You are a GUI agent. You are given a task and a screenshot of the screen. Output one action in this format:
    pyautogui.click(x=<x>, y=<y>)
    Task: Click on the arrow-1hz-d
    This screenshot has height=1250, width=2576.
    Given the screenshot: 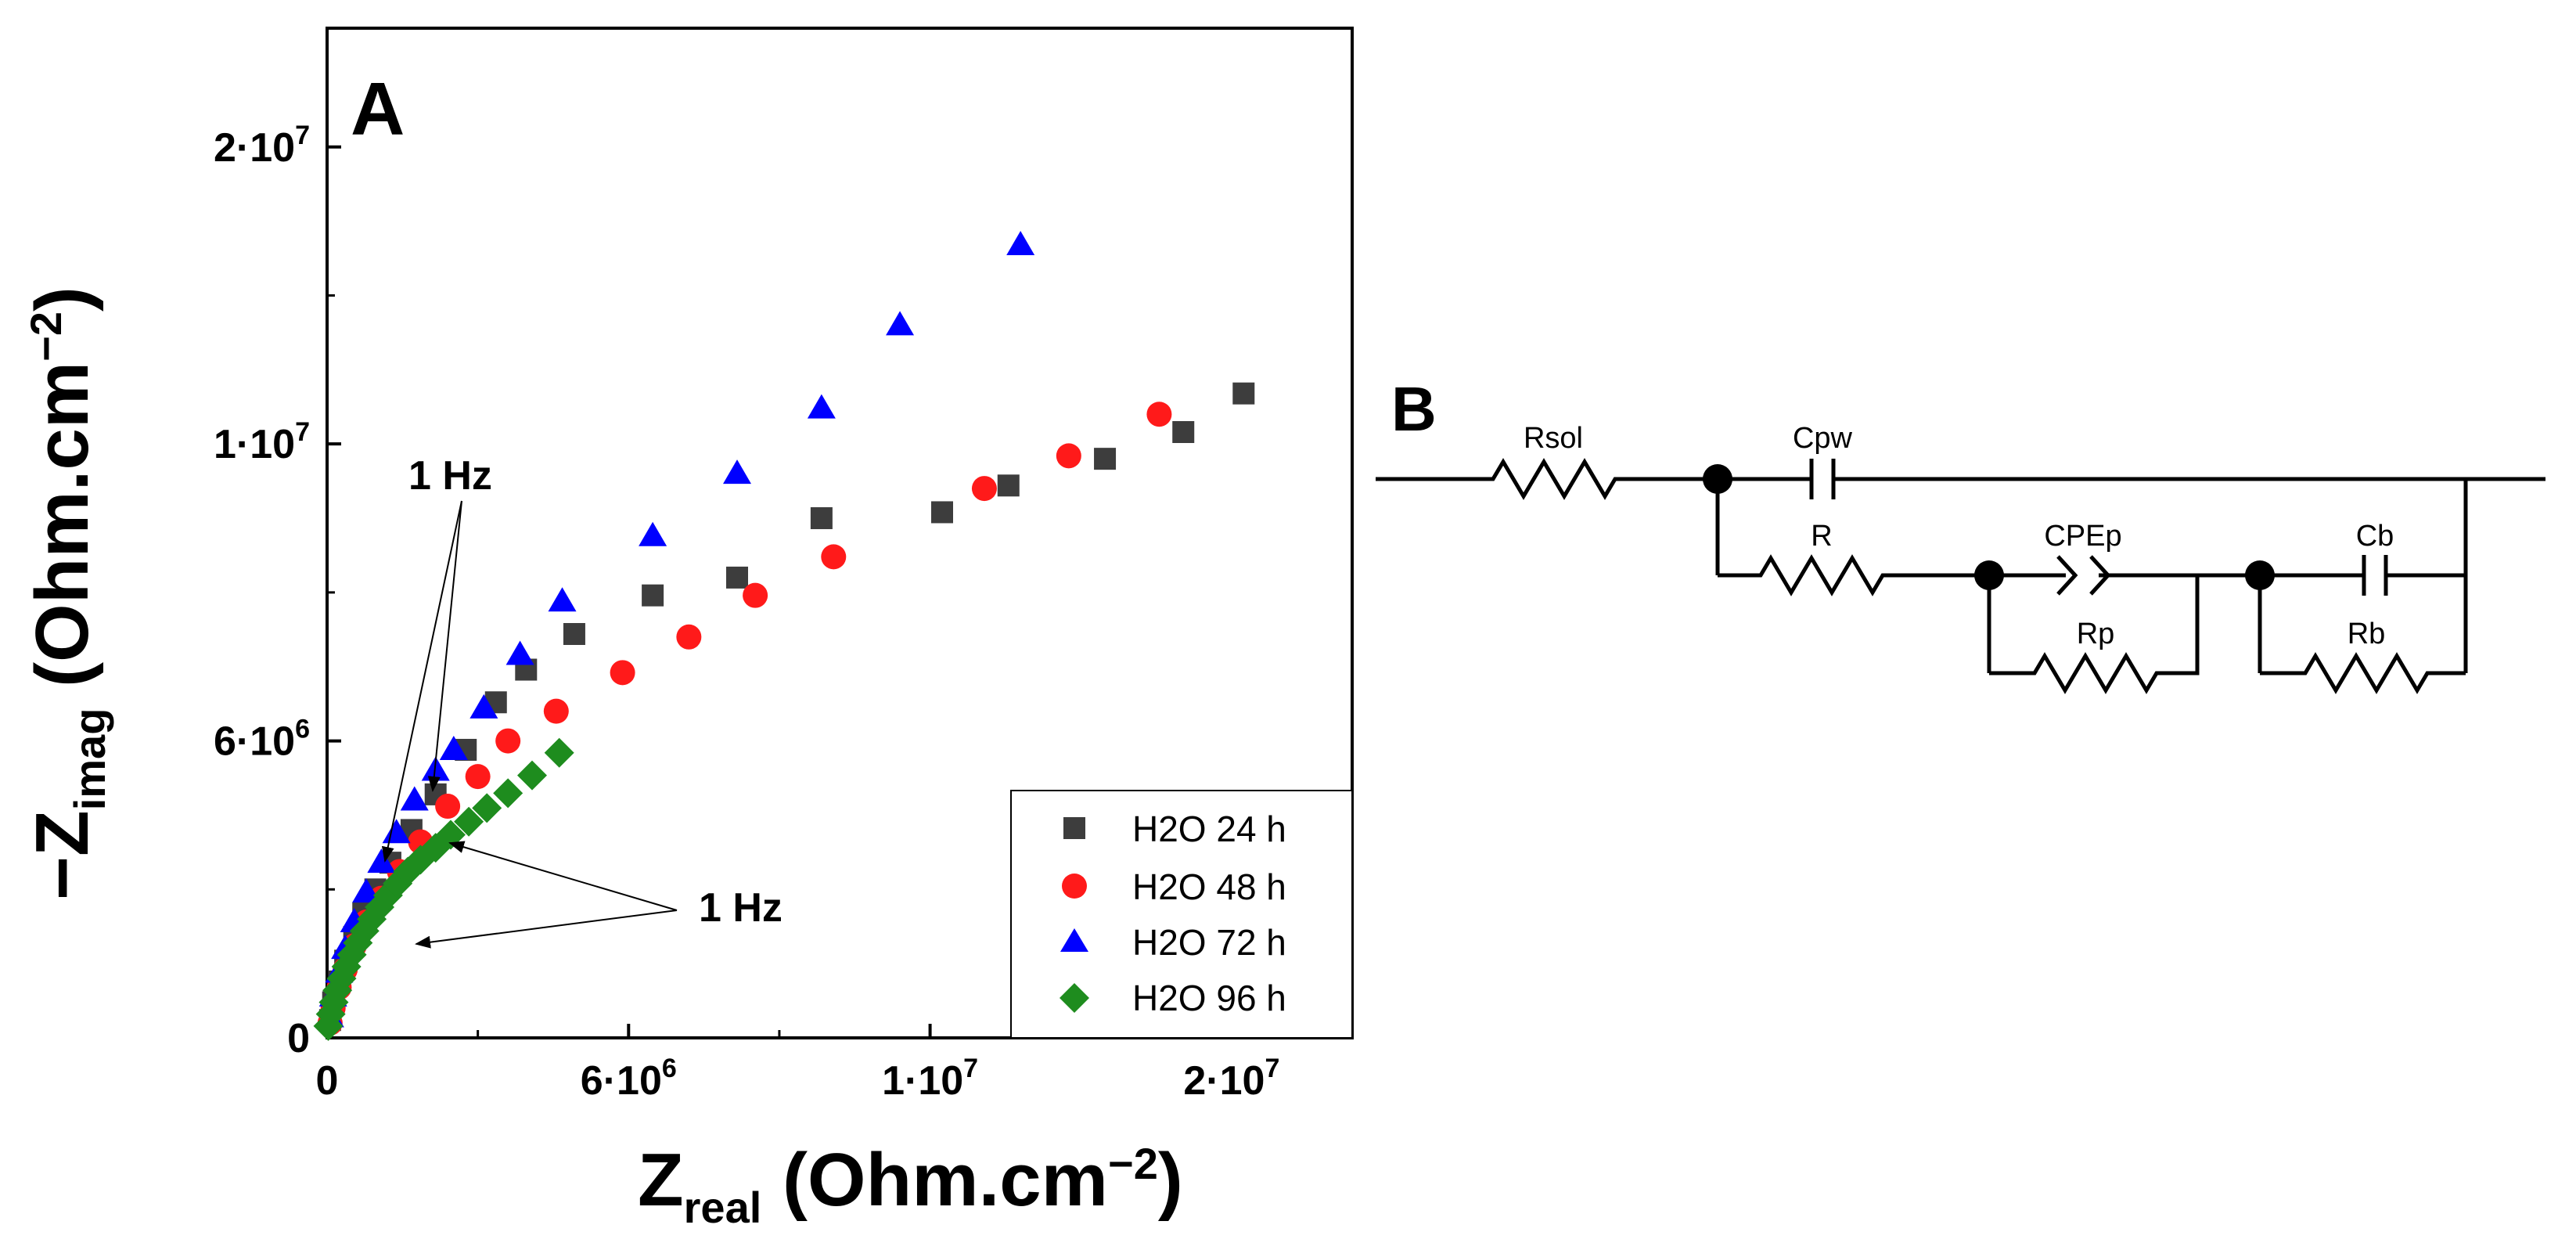 What is the action you would take?
    pyautogui.click(x=546, y=930)
    